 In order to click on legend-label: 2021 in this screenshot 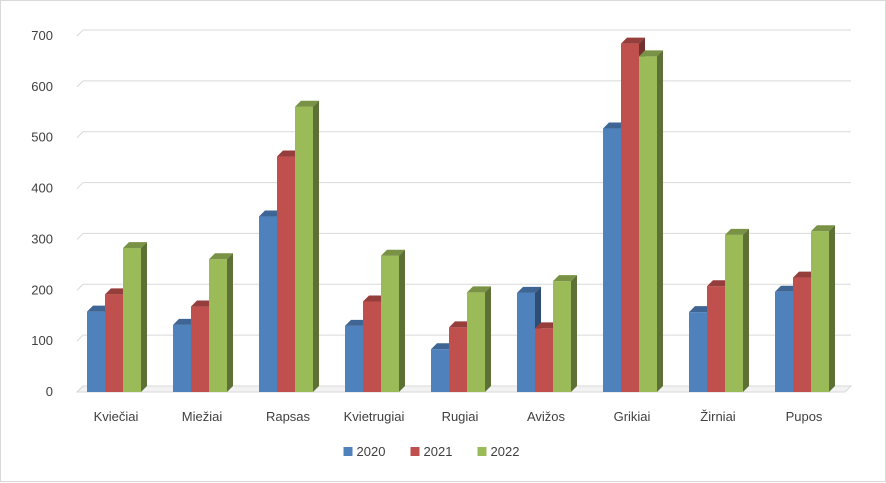, I will do `click(438, 451)`.